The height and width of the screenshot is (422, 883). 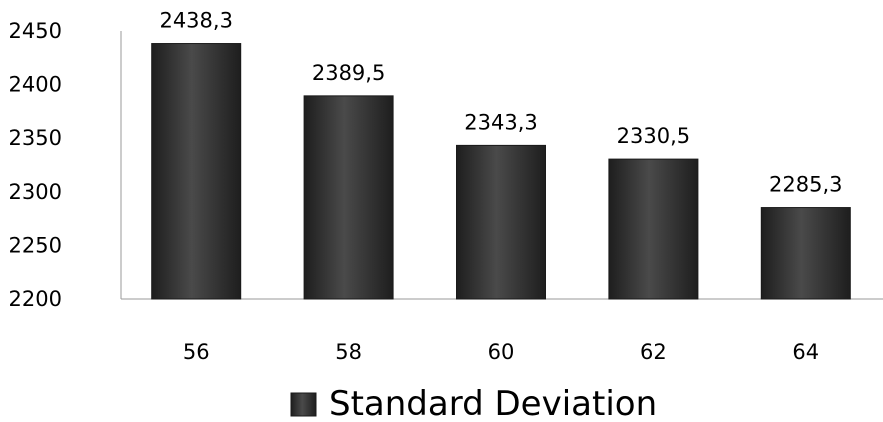 I want to click on x-tick-label: 58, so click(x=348, y=352).